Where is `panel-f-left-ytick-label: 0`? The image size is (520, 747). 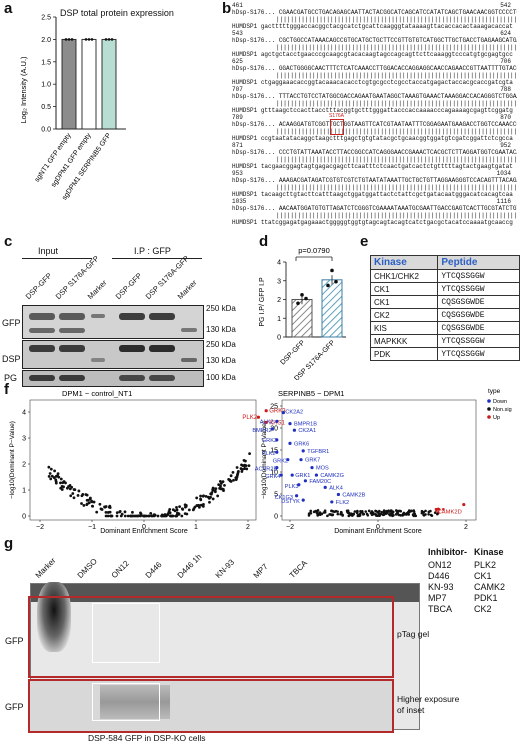 panel-f-left-ytick-label: 0 is located at coordinates (24, 517).